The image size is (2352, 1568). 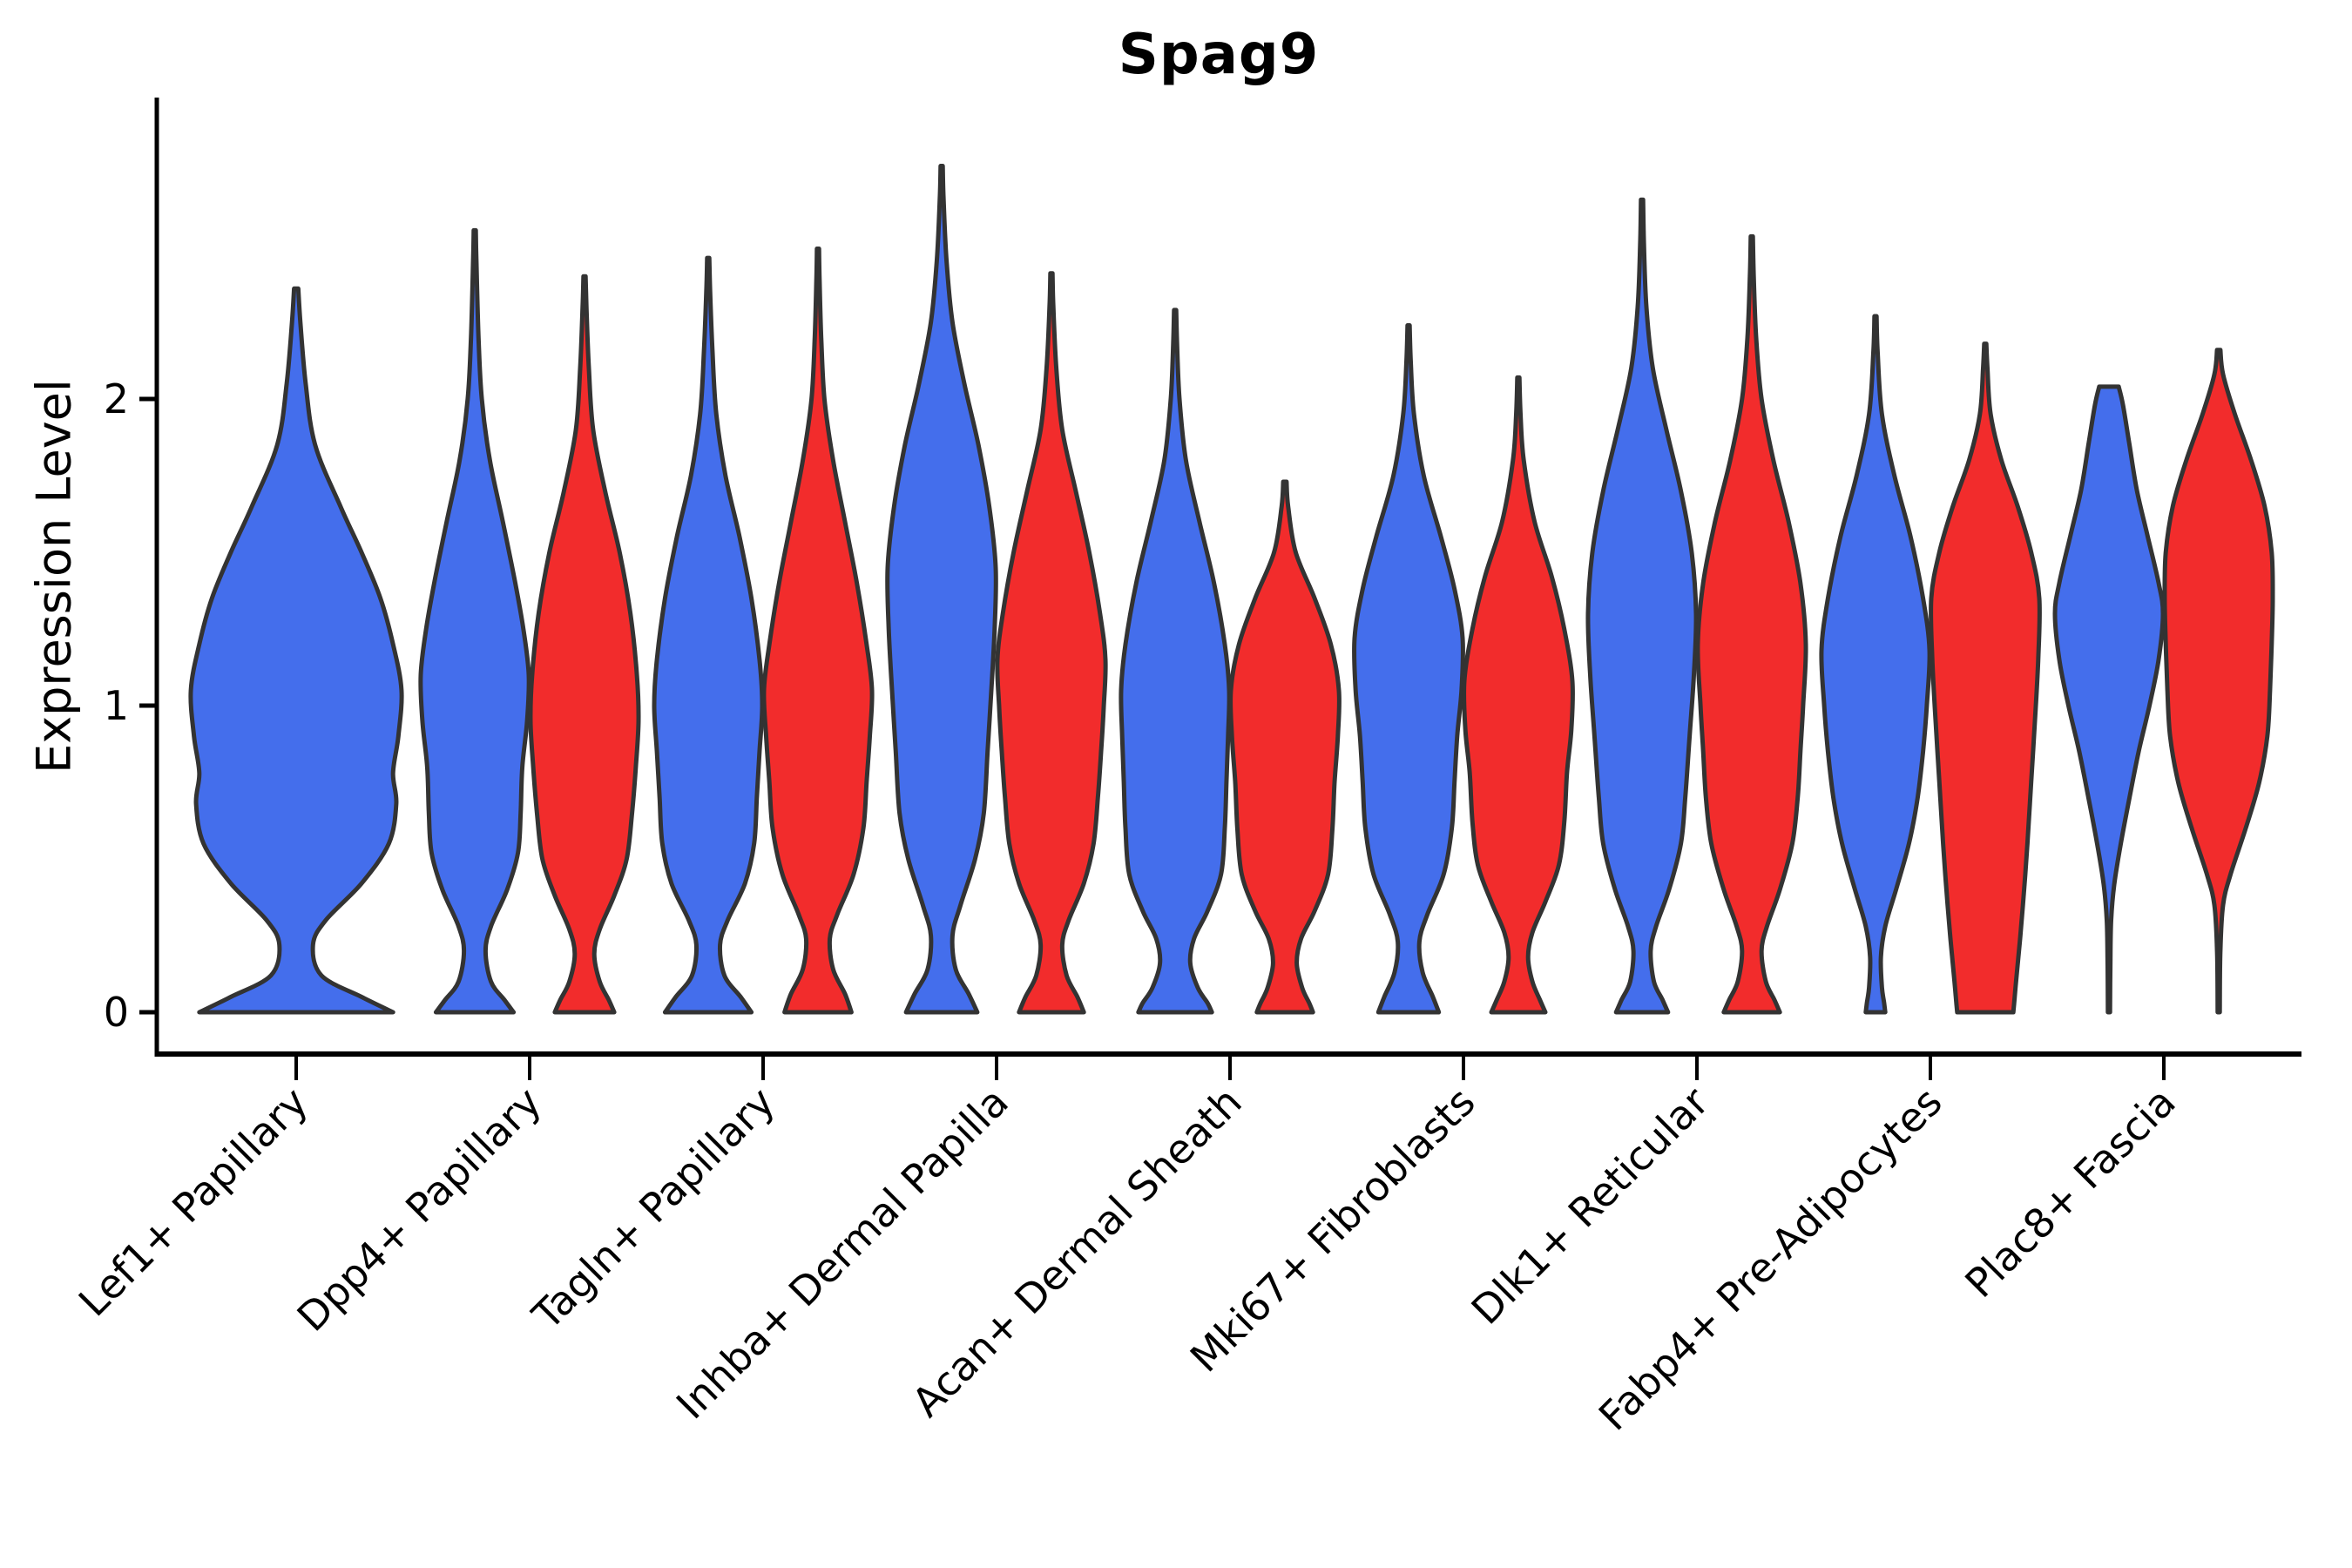 I want to click on violin-4-red, so click(x=1285, y=747).